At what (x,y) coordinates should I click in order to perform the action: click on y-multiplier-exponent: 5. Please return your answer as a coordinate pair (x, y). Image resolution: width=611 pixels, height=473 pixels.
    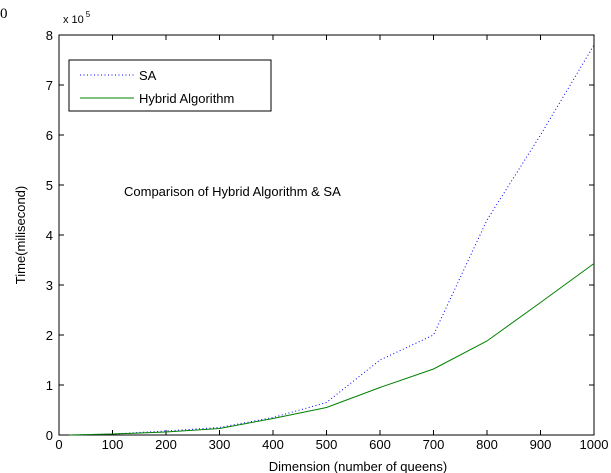
    Looking at the image, I should click on (88, 14).